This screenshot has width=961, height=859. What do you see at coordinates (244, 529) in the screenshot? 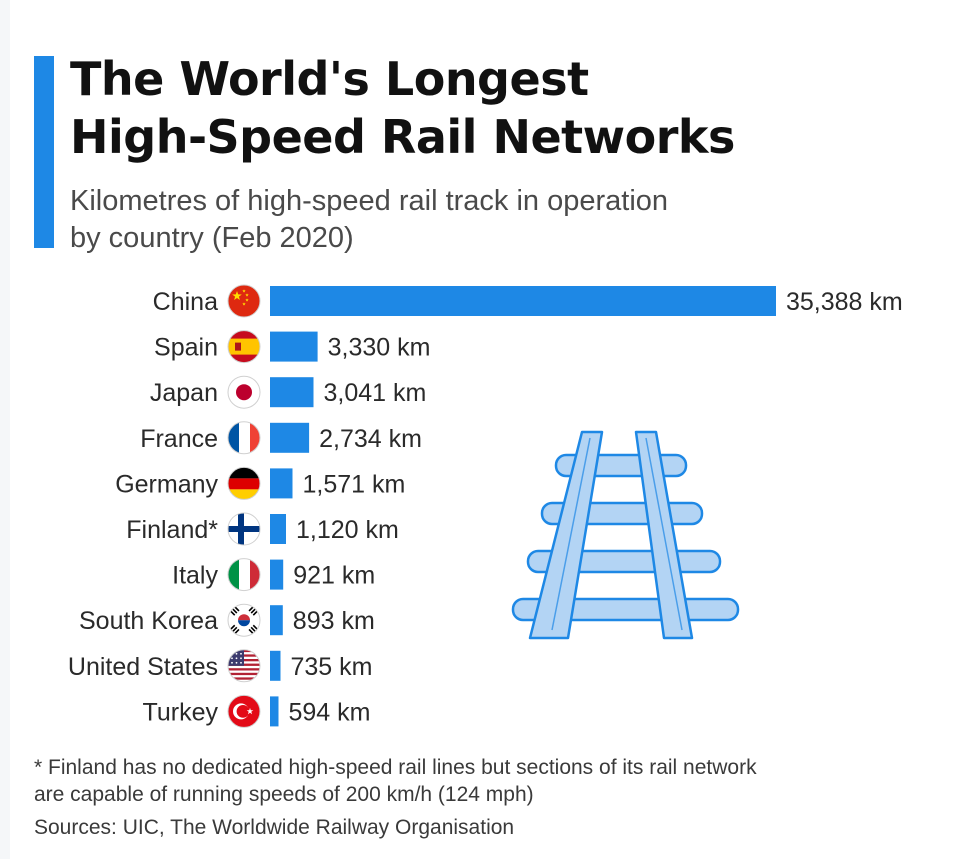
I see `finland-flag-icon` at bounding box center [244, 529].